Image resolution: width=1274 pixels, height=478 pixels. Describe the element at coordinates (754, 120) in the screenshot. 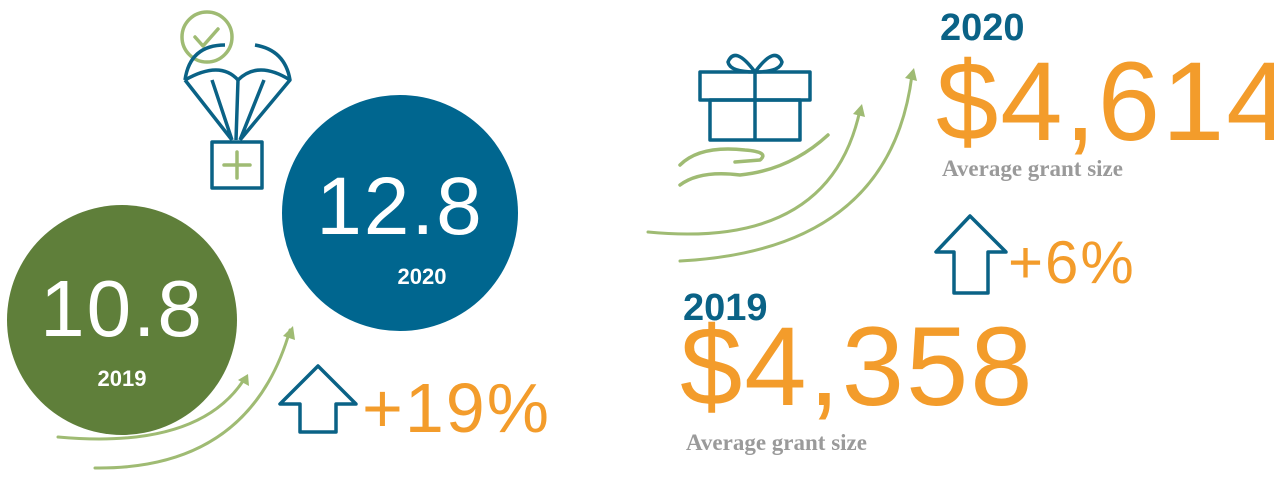

I see `gift-icon` at that location.